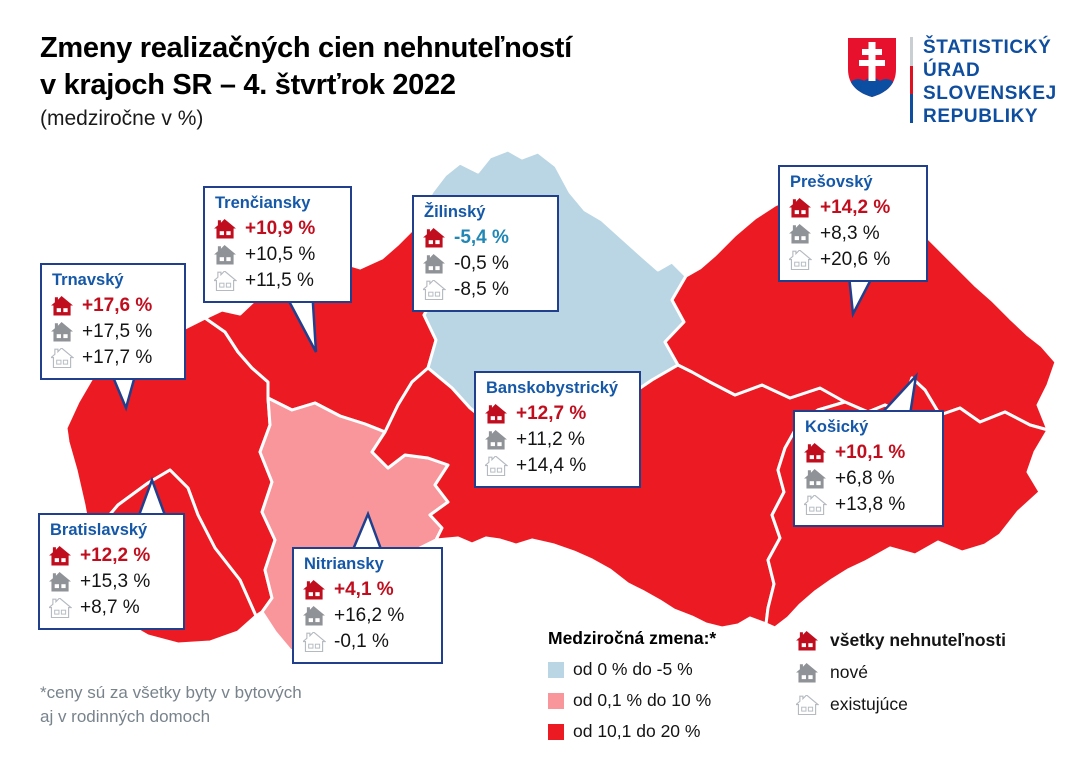 The width and height of the screenshot is (1084, 769). Describe the element at coordinates (361, 641) in the screenshot. I see `value-existing: -0,1 %` at that location.